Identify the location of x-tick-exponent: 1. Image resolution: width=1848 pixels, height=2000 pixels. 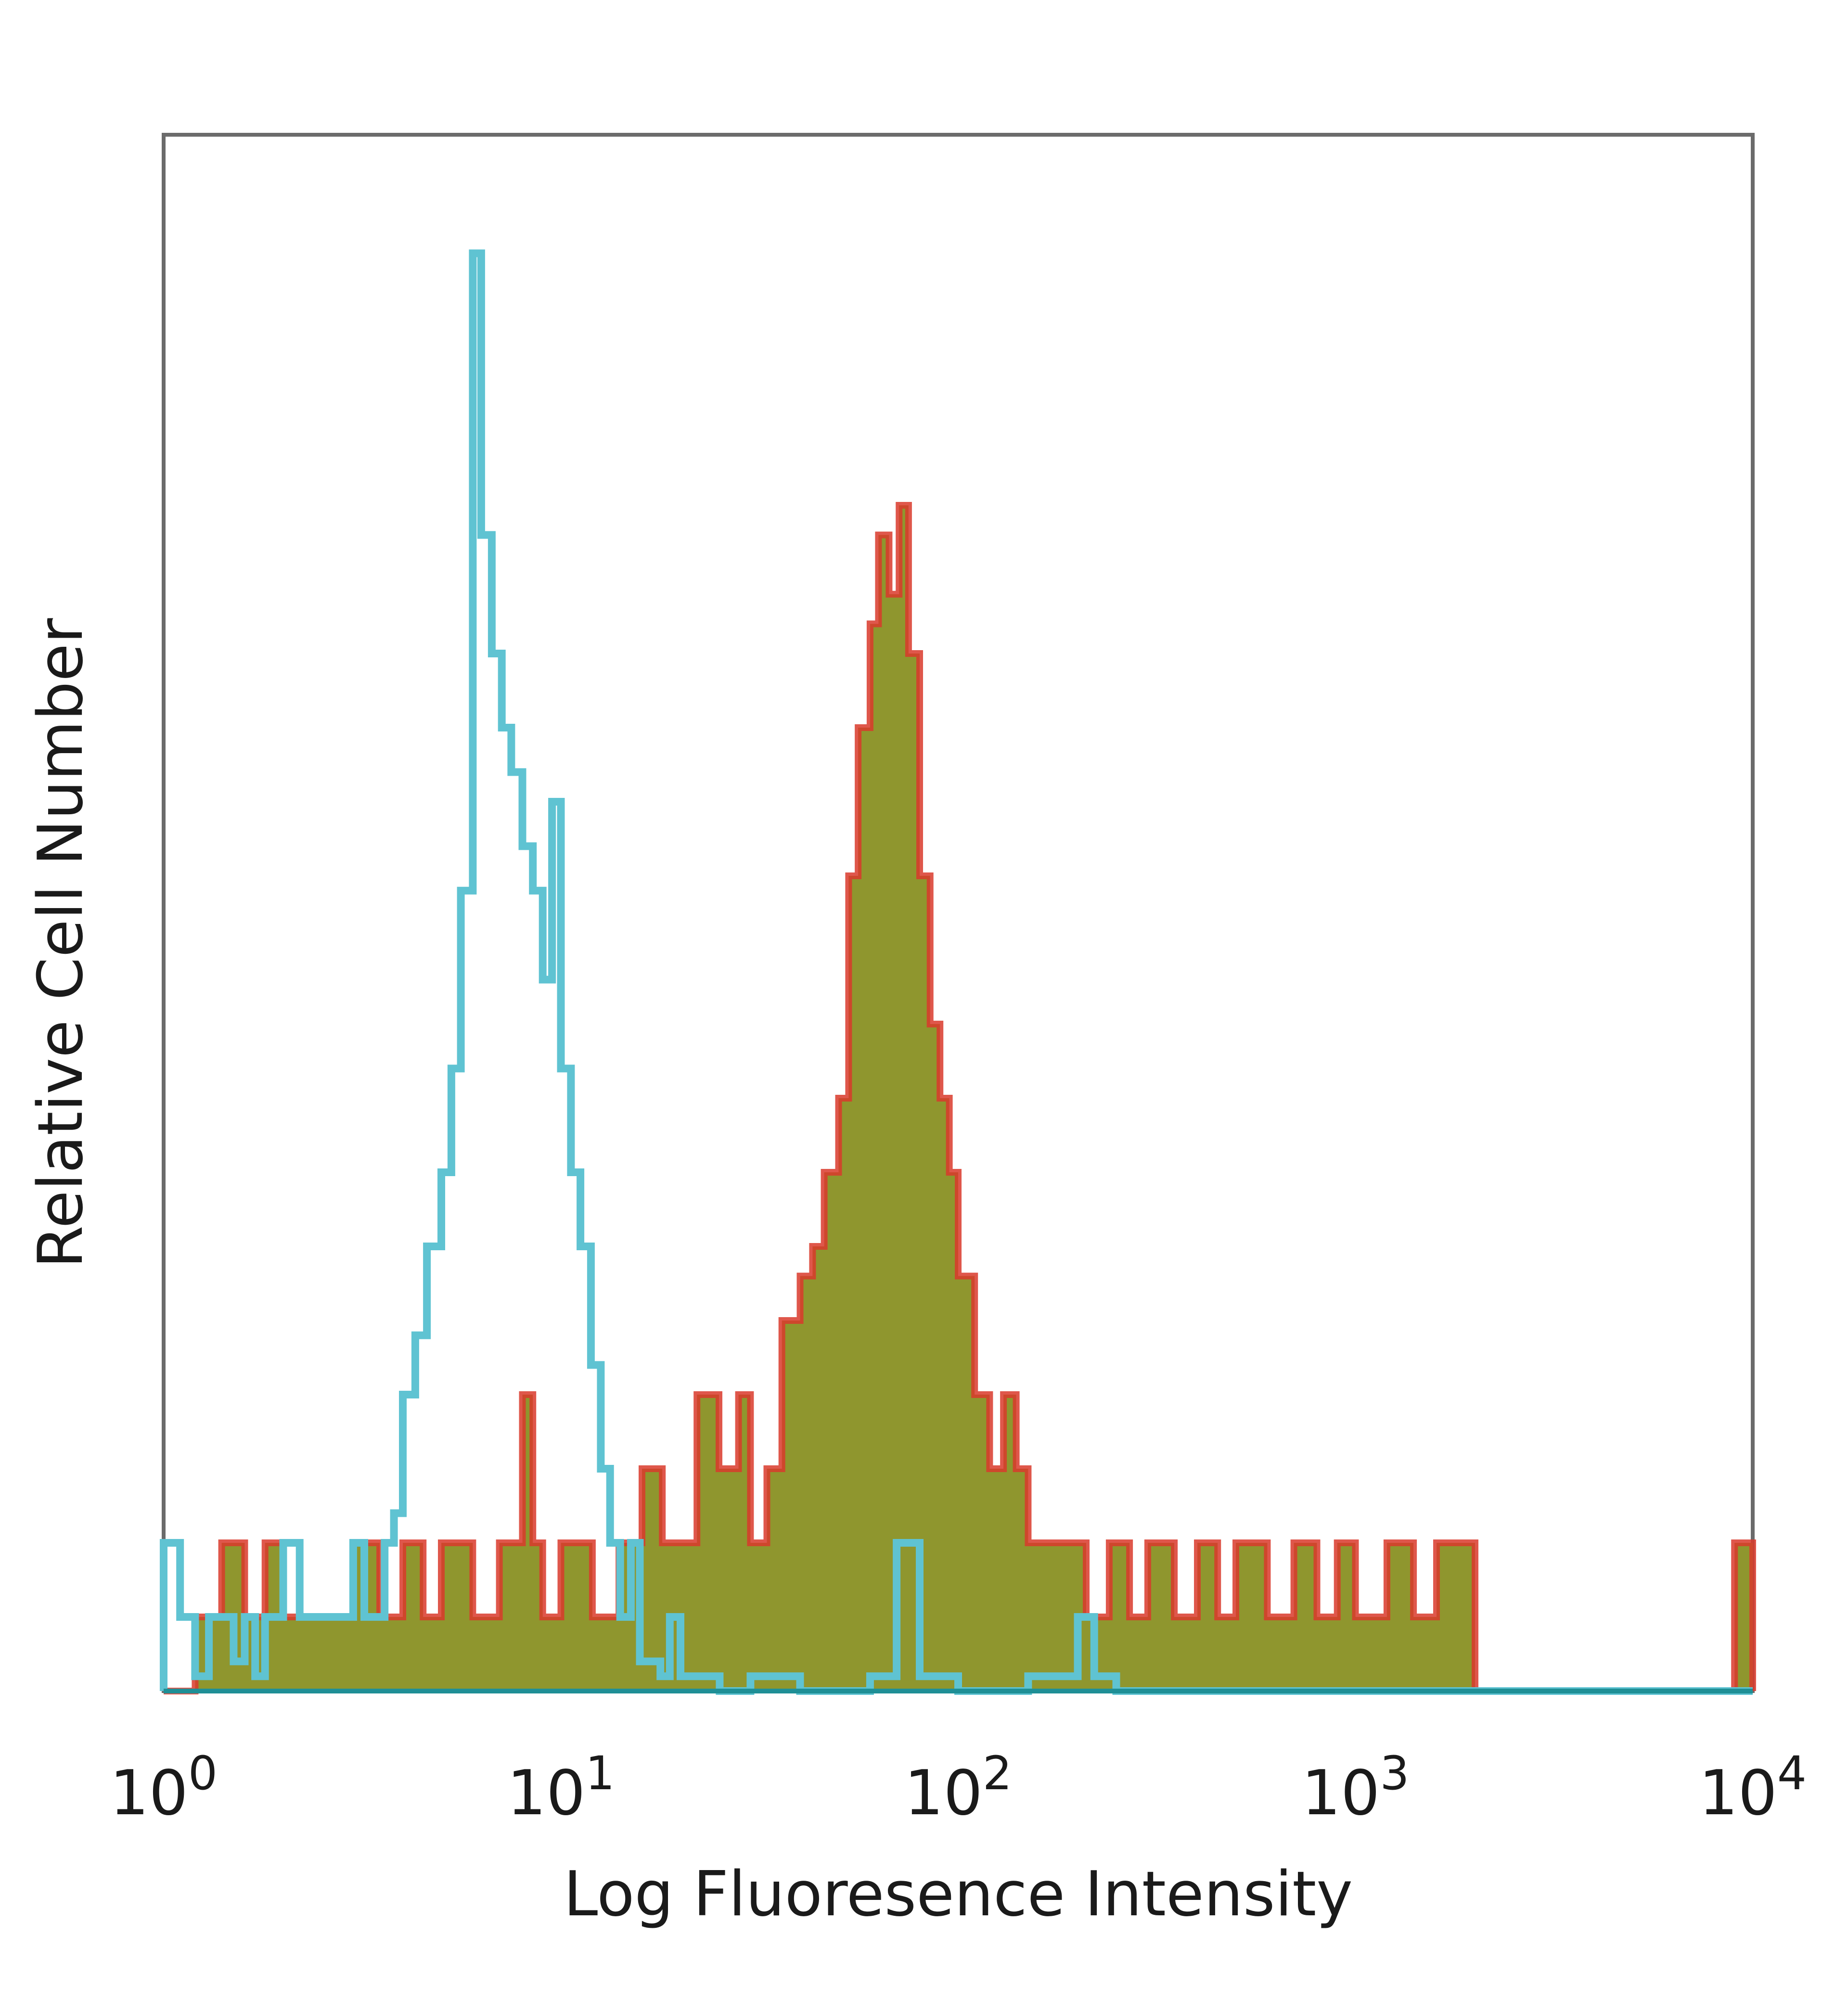
(600, 1773).